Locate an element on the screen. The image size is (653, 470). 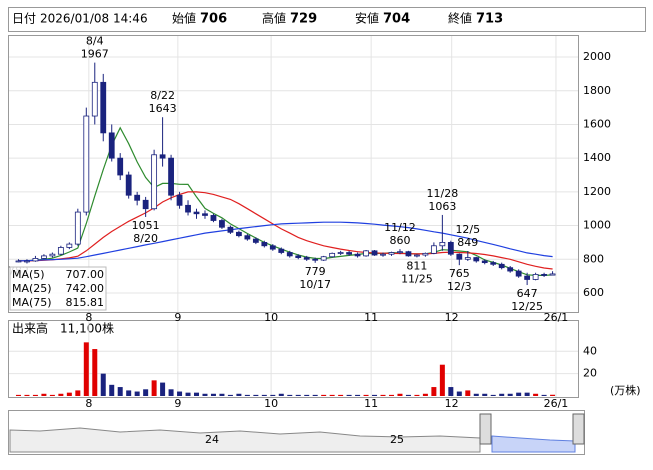
x-tick-label: 12 is located at coordinates (452, 403).